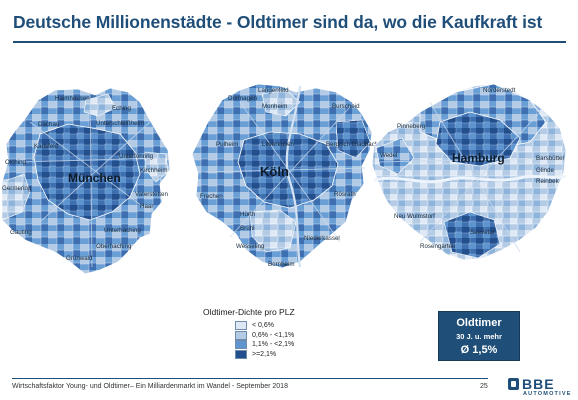 The width and height of the screenshot is (578, 400). What do you see at coordinates (550, 158) in the screenshot?
I see `hamburg-place-label: Barsbüttel` at bounding box center [550, 158].